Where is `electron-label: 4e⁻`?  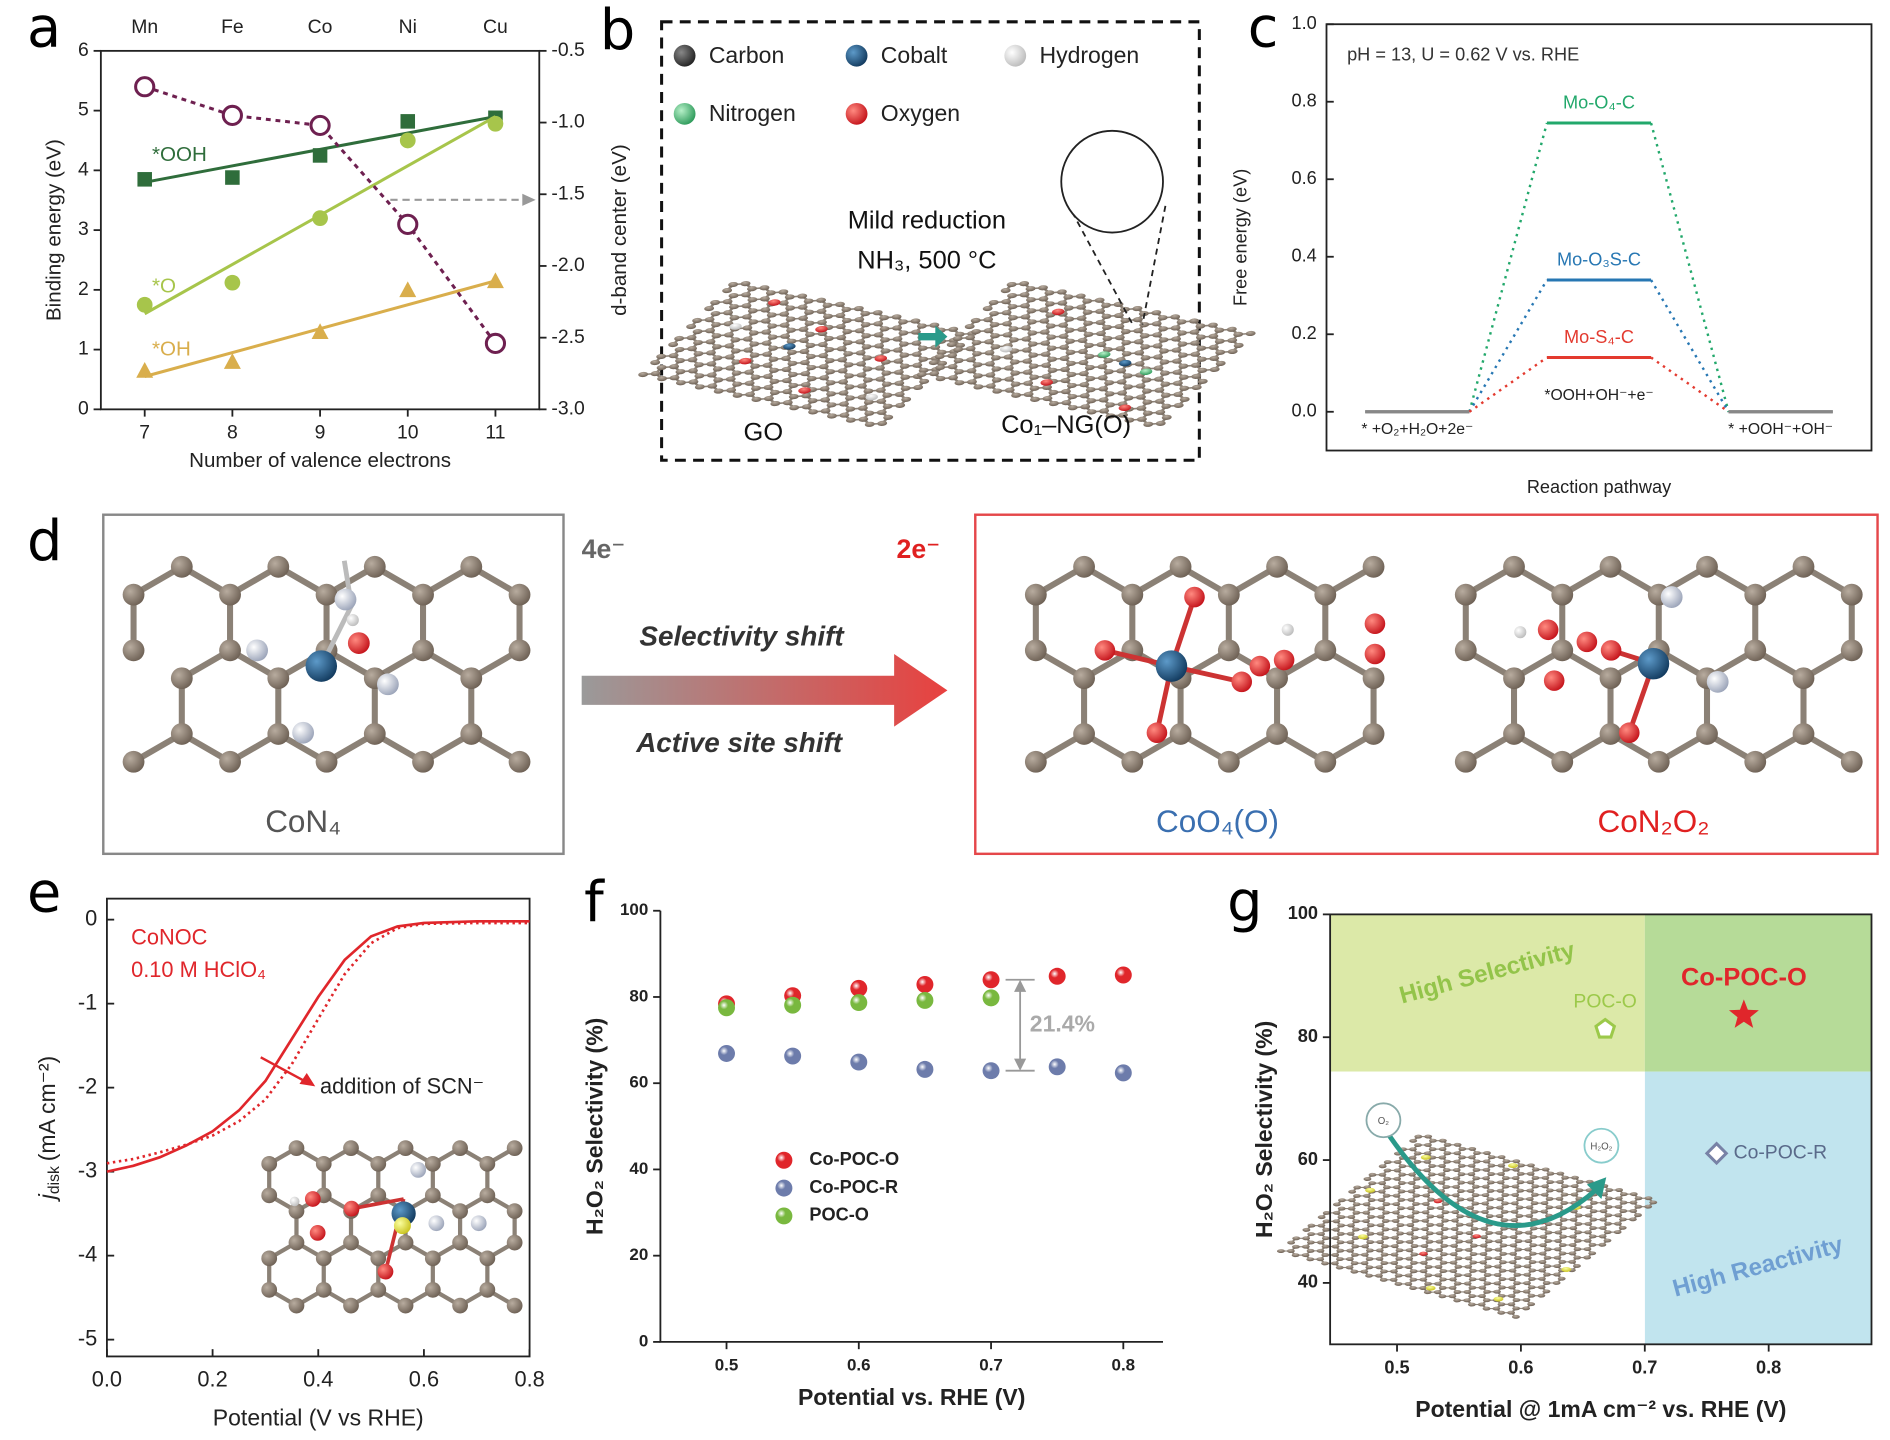 electron-label: 4e⁻ is located at coordinates (604, 549).